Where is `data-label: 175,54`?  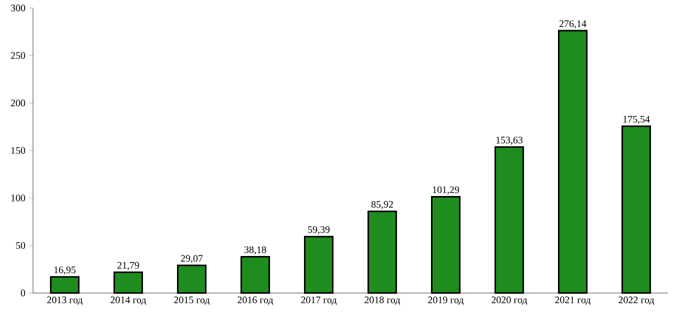 data-label: 175,54 is located at coordinates (636, 120).